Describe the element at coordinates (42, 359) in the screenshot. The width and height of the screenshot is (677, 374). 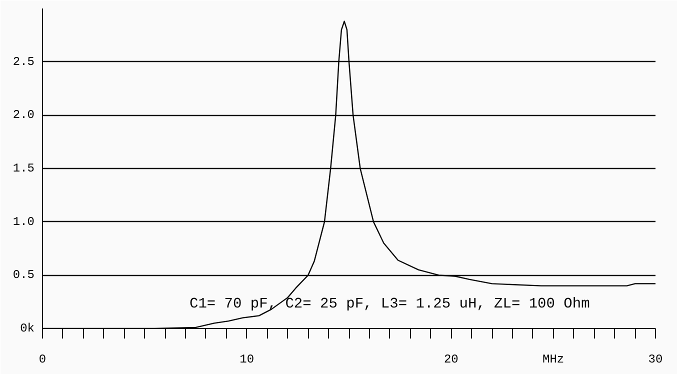
I see `x-tick-label: 0` at that location.